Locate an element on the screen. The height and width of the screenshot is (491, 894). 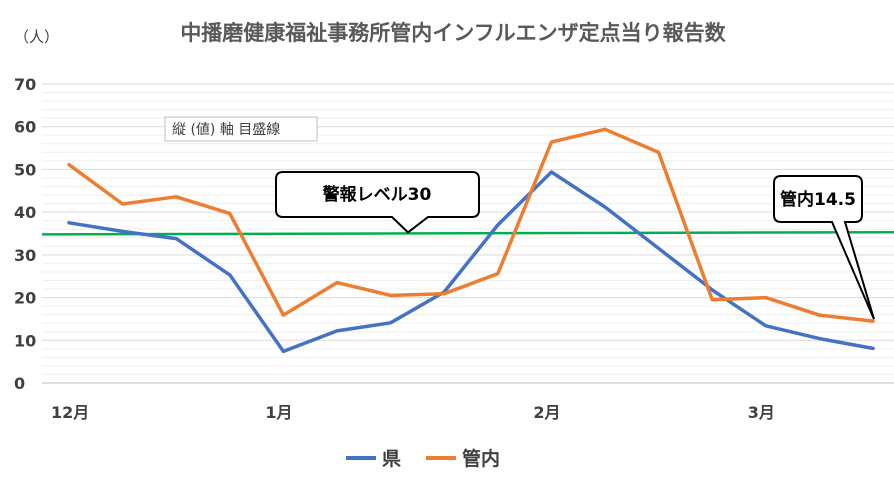
latest-value-callout-text: 管内14.5 is located at coordinates (818, 199).